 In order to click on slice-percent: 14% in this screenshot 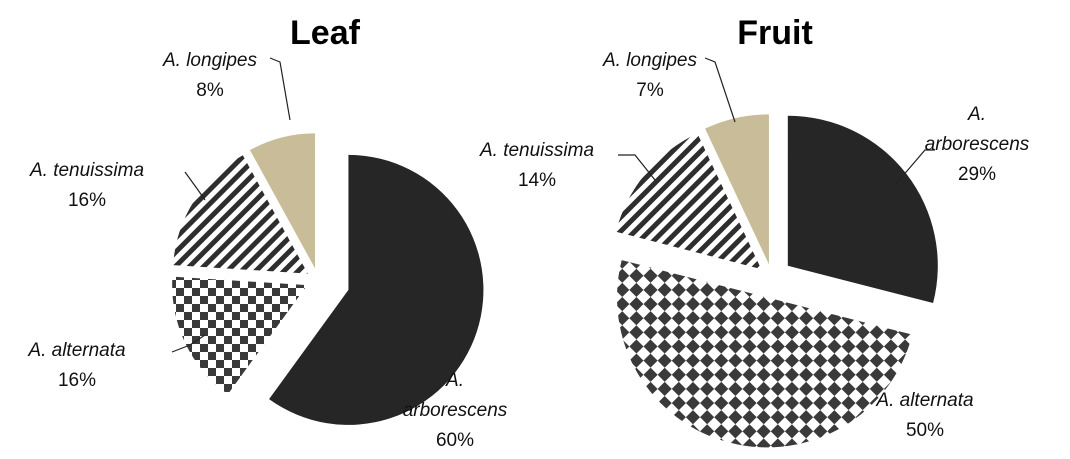, I will do `click(537, 180)`.